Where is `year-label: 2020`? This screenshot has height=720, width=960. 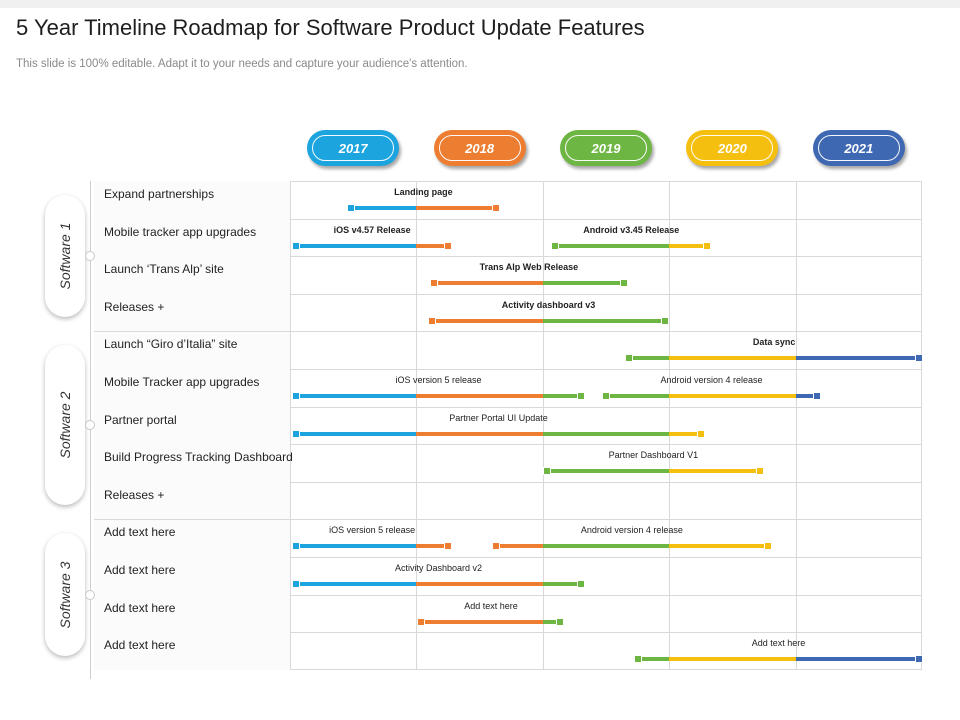 year-label: 2020 is located at coordinates (732, 148).